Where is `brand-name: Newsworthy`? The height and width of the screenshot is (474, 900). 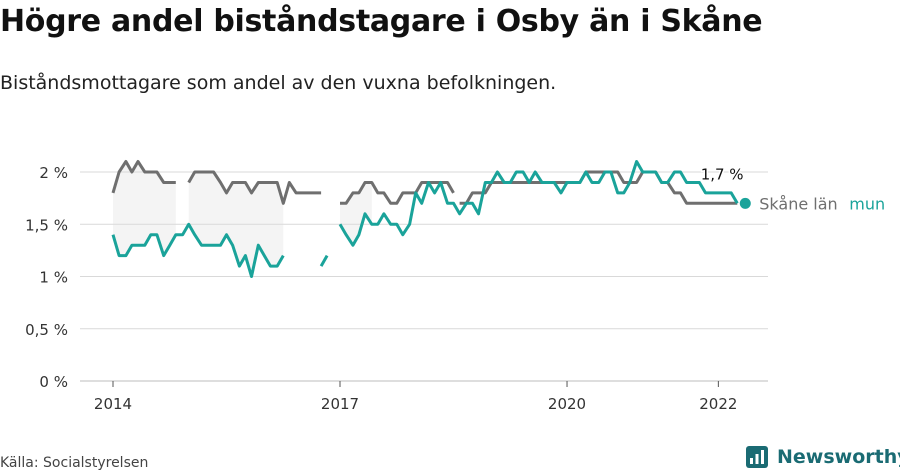
brand-name: Newsworthy is located at coordinates (838, 457).